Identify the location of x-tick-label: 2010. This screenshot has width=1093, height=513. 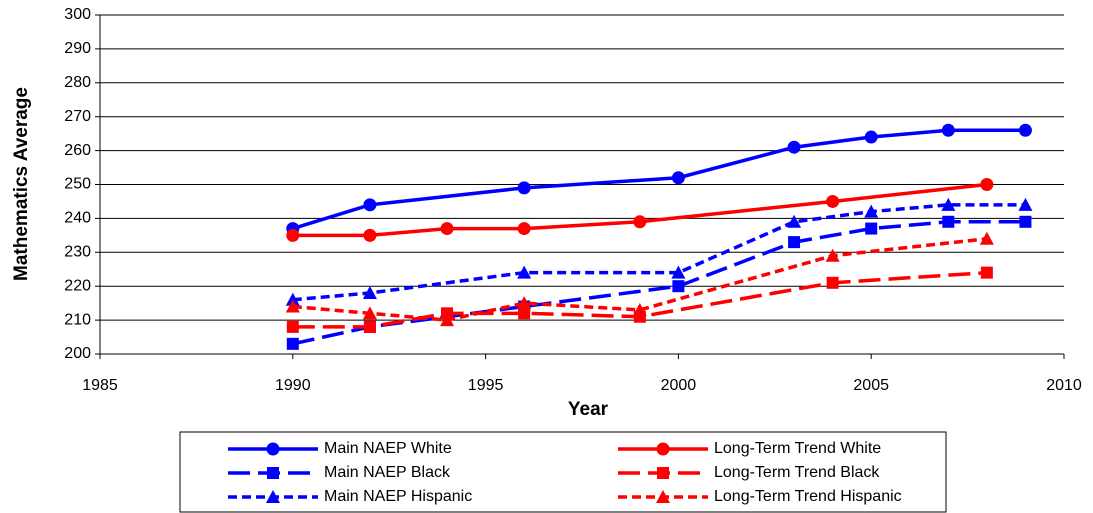
(1064, 385).